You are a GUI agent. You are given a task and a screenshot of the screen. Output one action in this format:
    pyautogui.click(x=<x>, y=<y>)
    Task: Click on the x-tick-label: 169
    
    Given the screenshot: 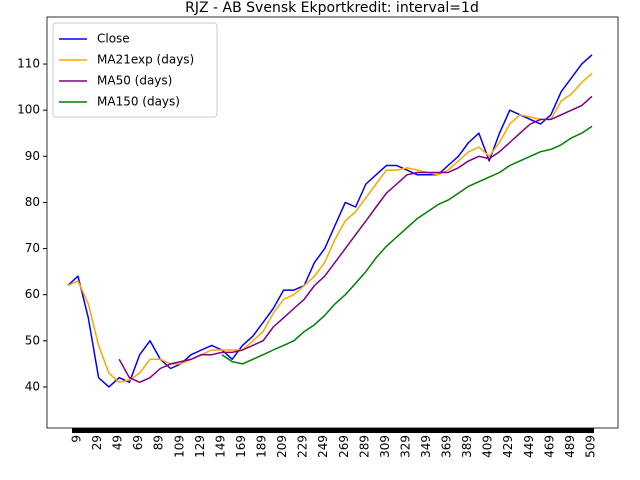 What is the action you would take?
    pyautogui.click(x=241, y=446)
    